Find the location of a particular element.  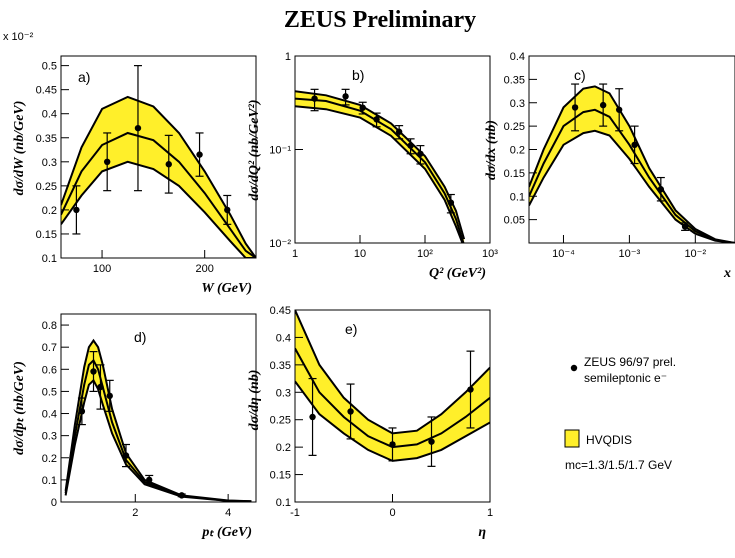

y-axis-label: dσ/dpₜ (nb/GeV) is located at coordinates (19, 408).